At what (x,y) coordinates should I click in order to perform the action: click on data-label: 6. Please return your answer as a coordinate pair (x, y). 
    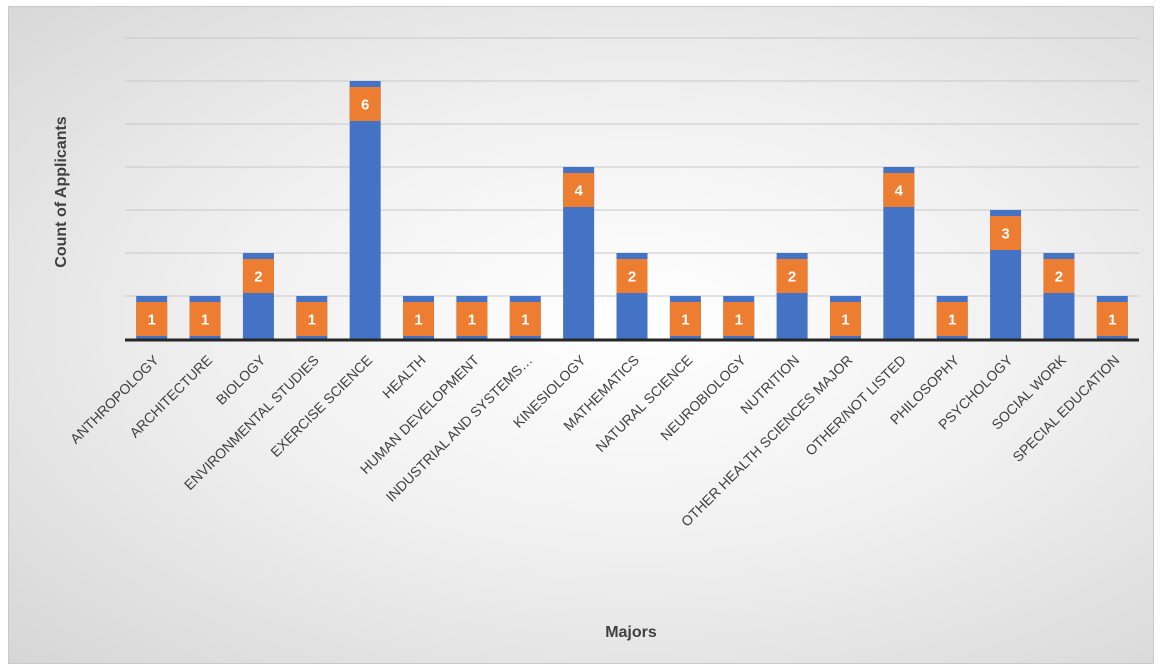
    Looking at the image, I should click on (365, 105).